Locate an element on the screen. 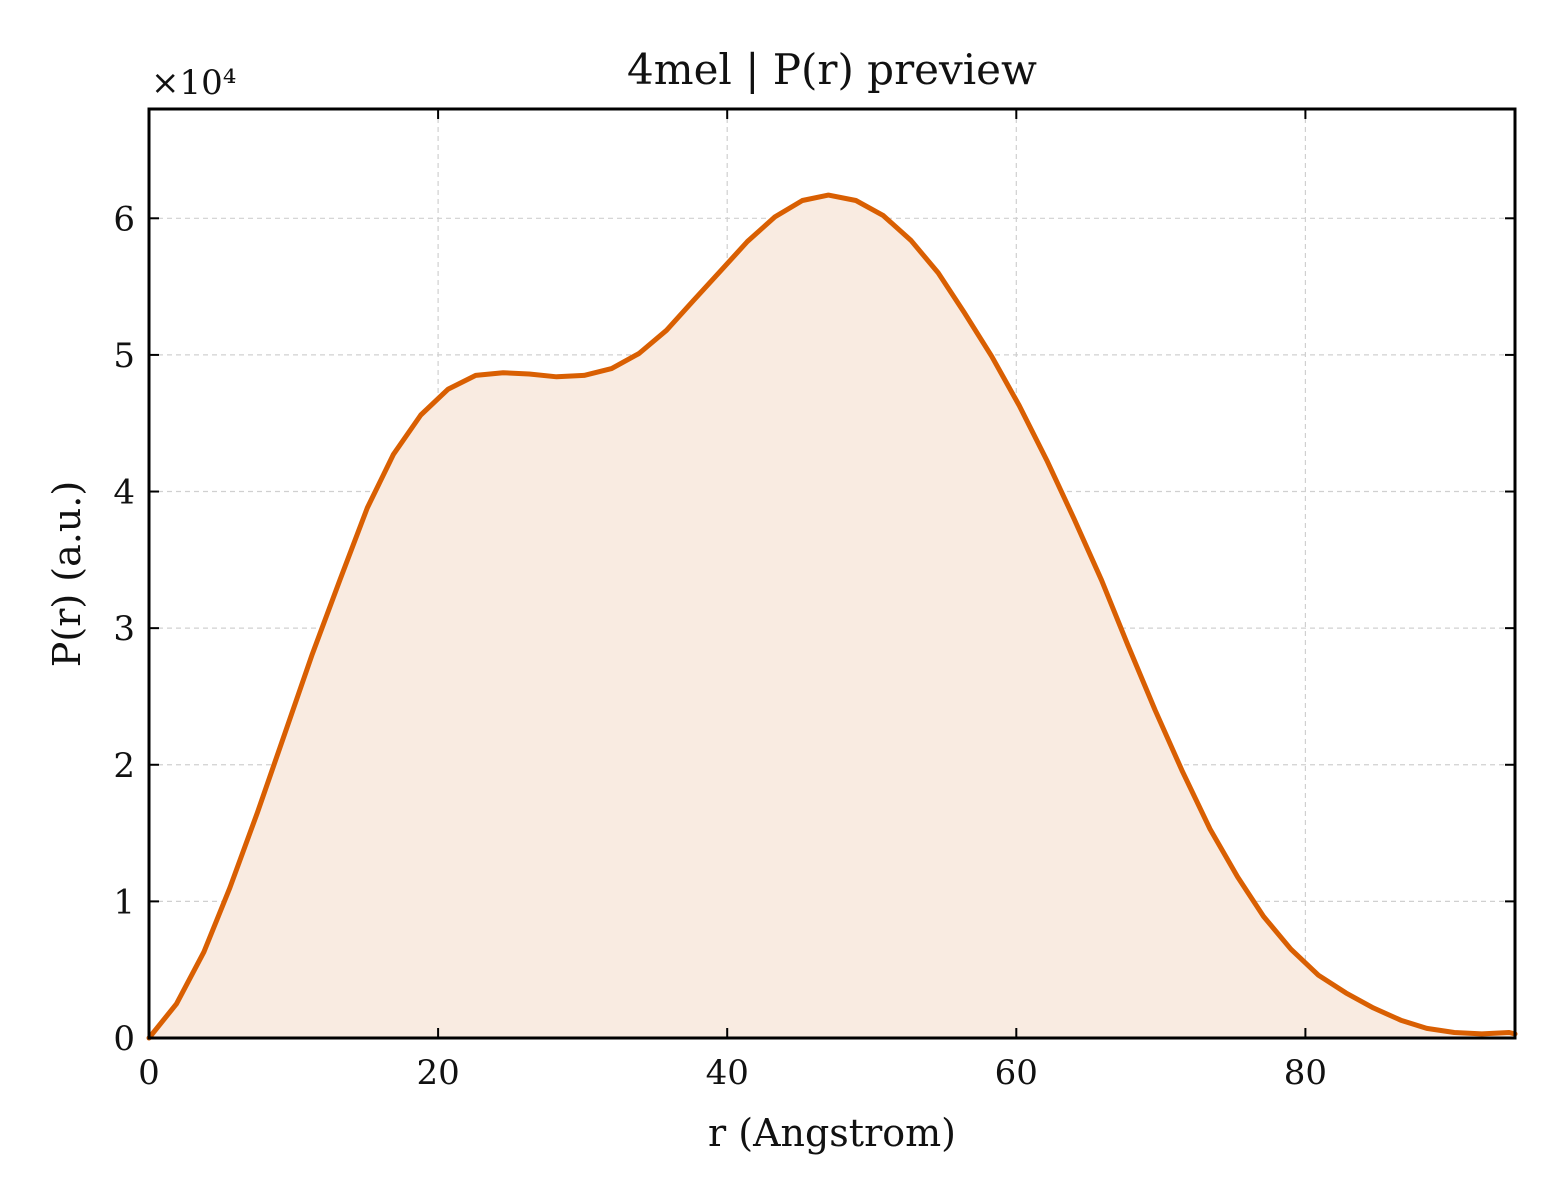 The width and height of the screenshot is (1560, 1200). y-tick-label: 0 is located at coordinates (124, 1039).